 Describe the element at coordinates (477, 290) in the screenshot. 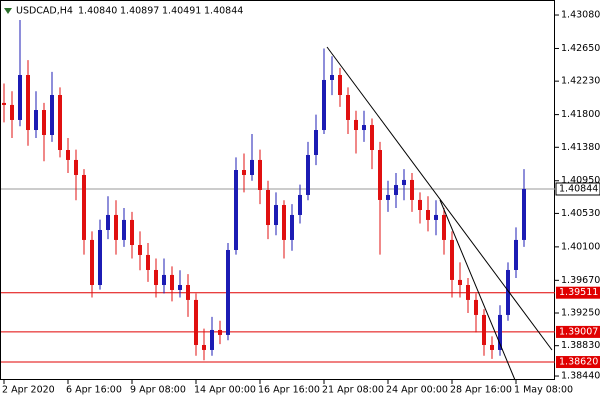

I see `trend-line` at that location.